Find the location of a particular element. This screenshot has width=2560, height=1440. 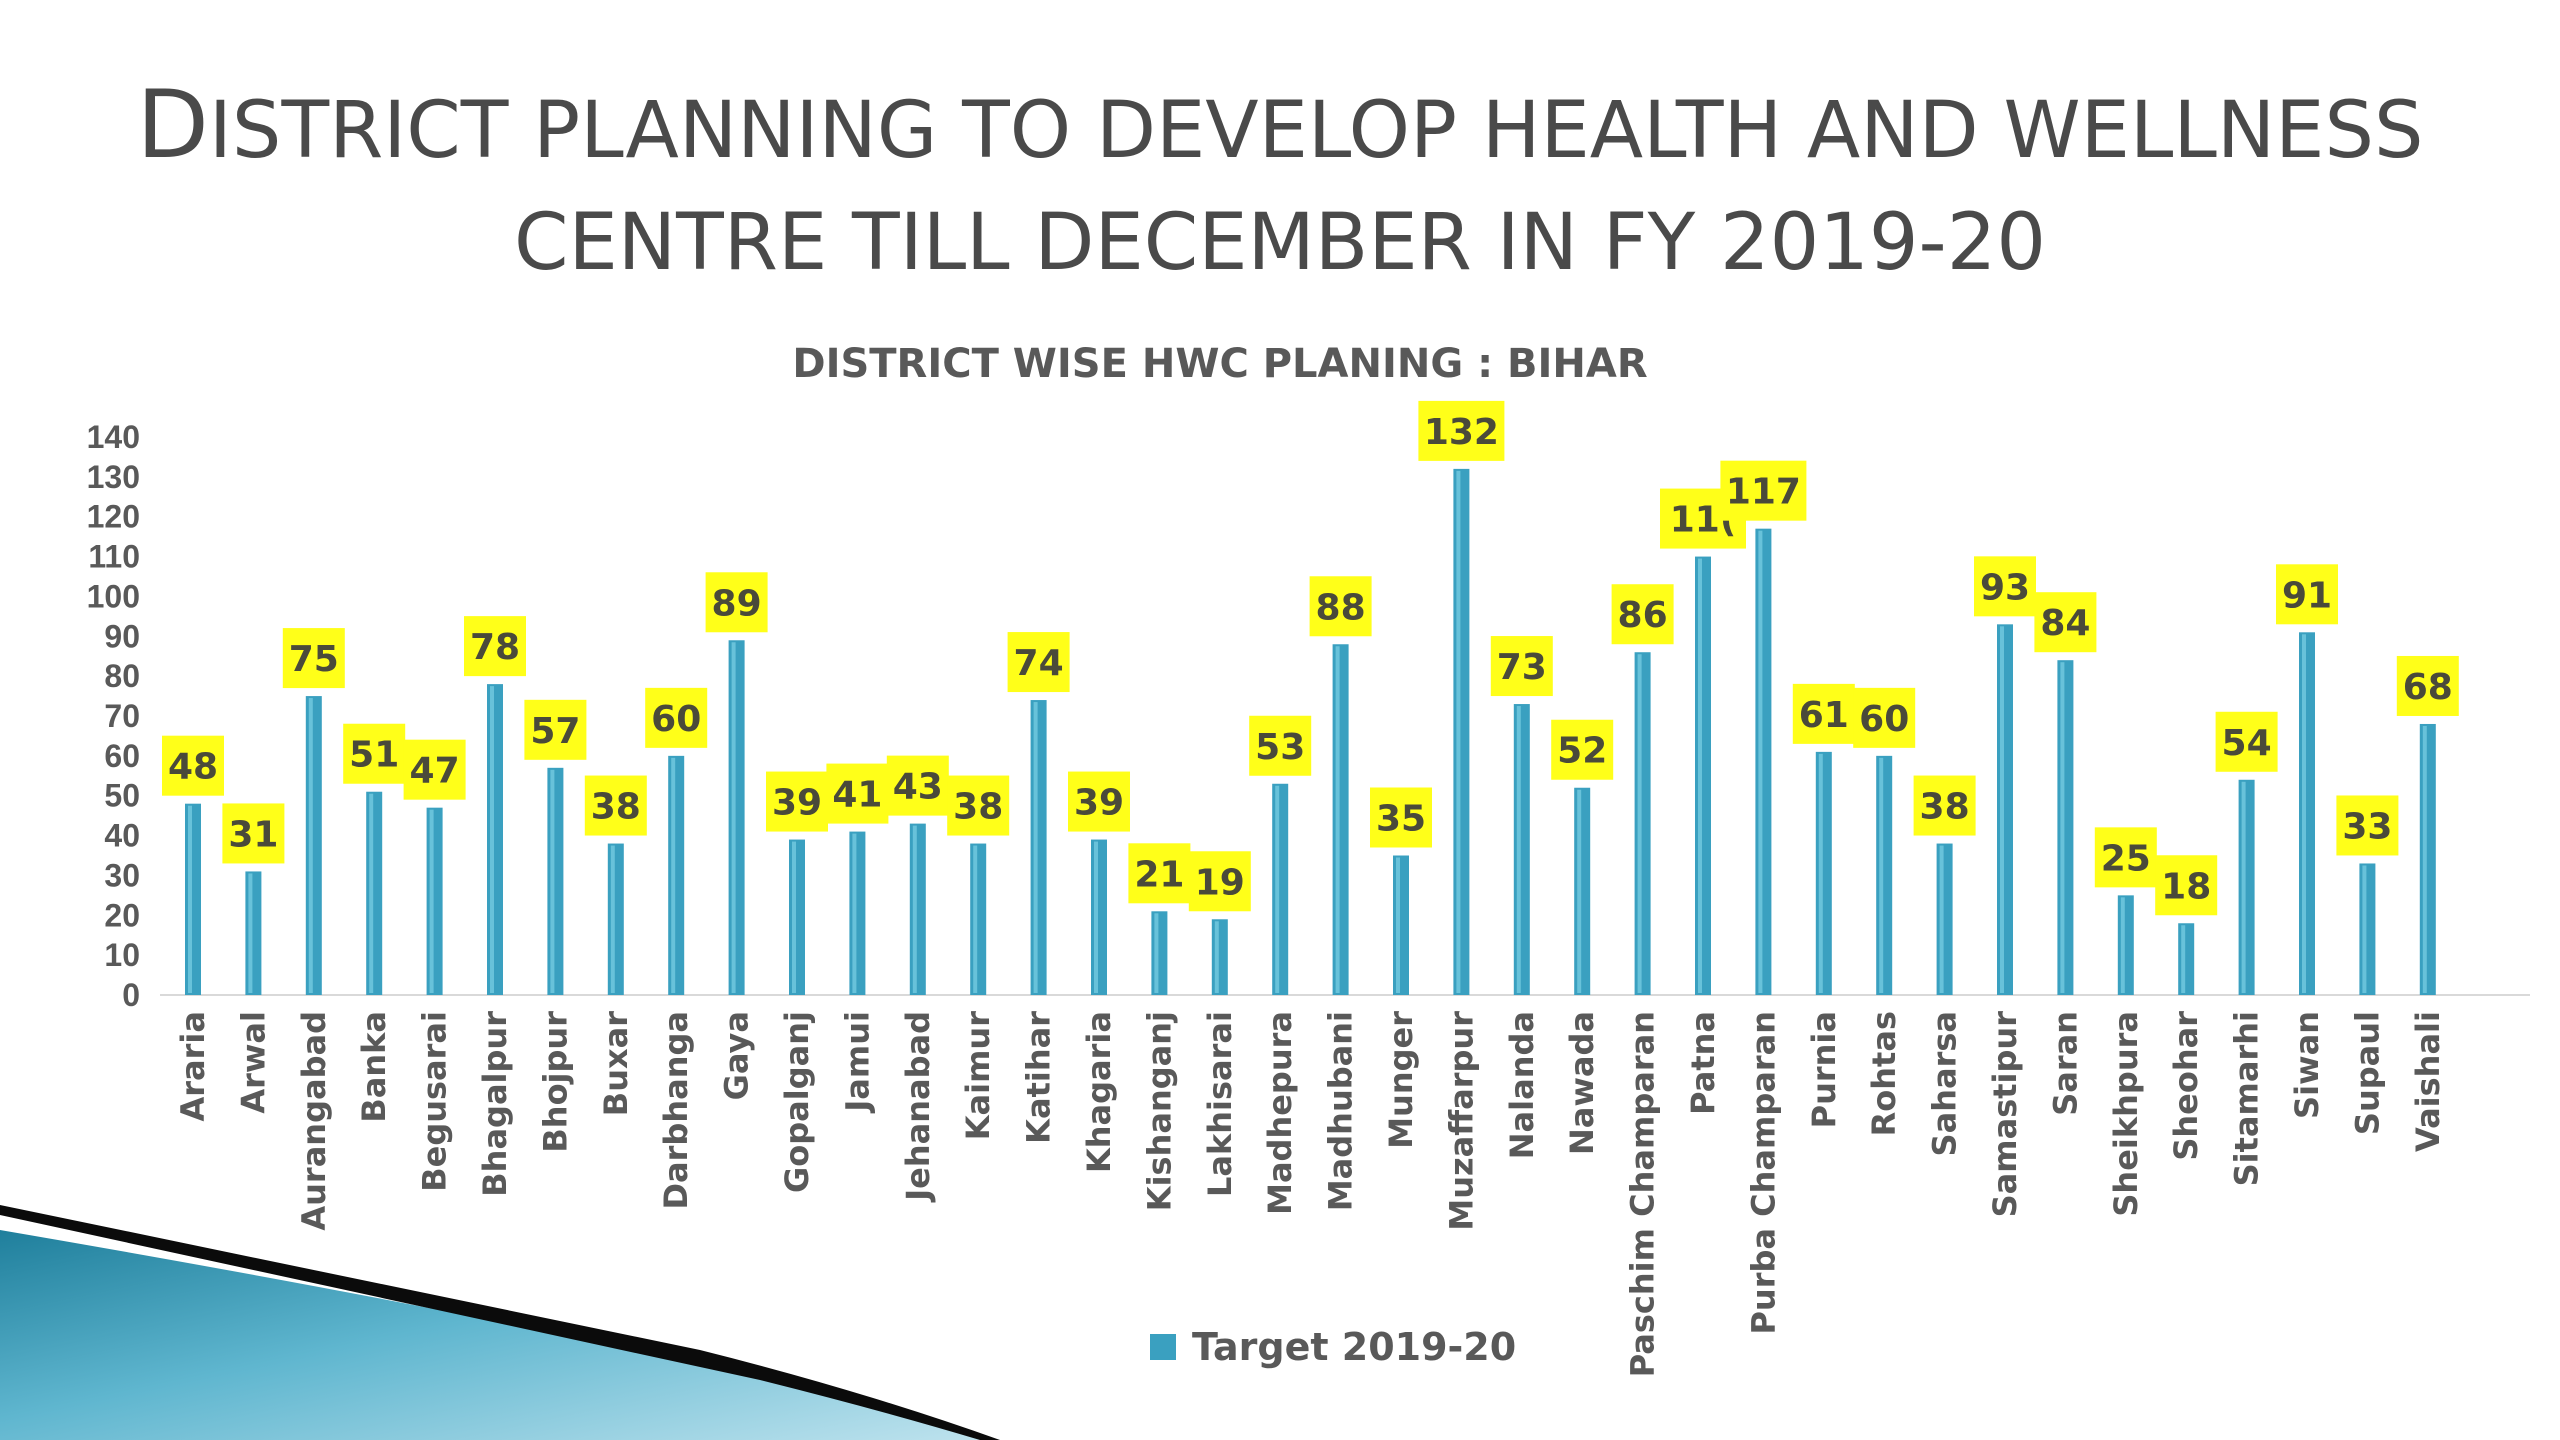

slide-corner-decoration is located at coordinates (500, 1322).